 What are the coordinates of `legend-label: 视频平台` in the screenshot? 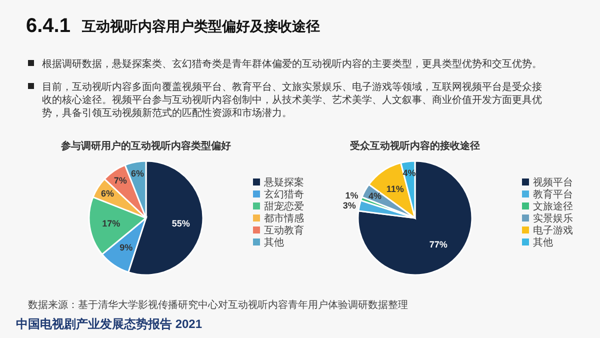 It's located at (553, 182).